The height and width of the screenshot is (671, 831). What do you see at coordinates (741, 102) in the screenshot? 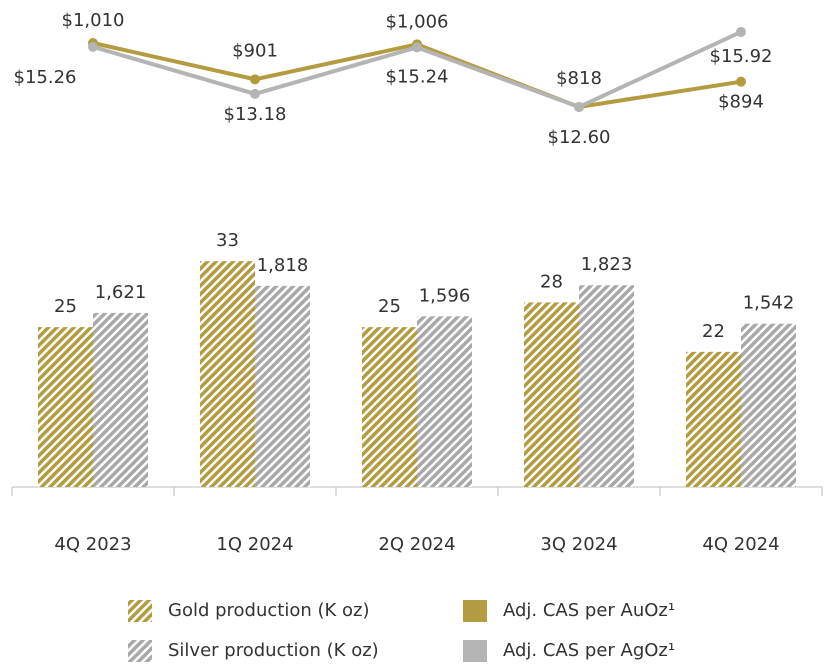
I see `data-label: $894` at bounding box center [741, 102].